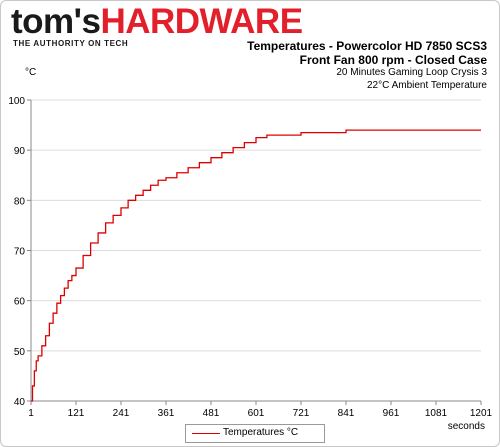  I want to click on x-tick-label: 961, so click(391, 413).